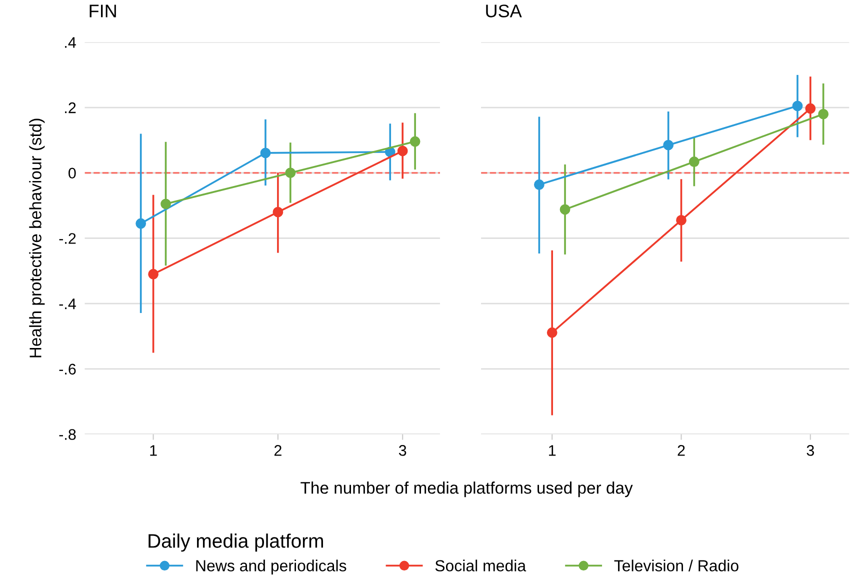  Describe the element at coordinates (70, 42) in the screenshot. I see `y-tick-label: .4` at that location.